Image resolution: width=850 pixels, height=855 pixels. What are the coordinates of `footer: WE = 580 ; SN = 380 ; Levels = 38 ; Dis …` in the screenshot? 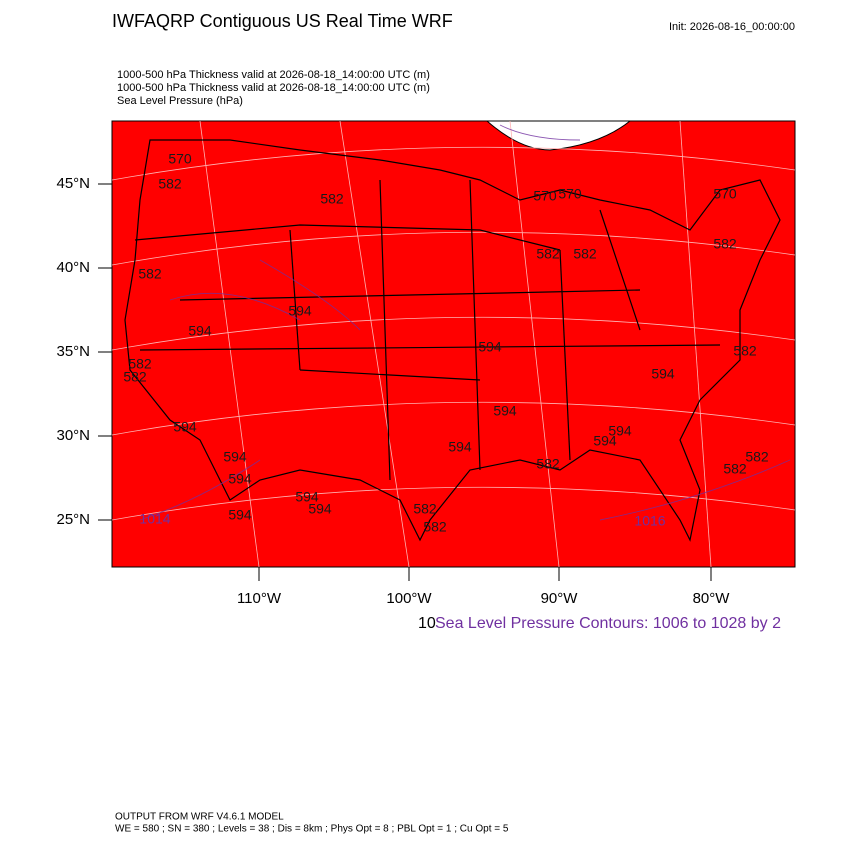 It's located at (312, 829).